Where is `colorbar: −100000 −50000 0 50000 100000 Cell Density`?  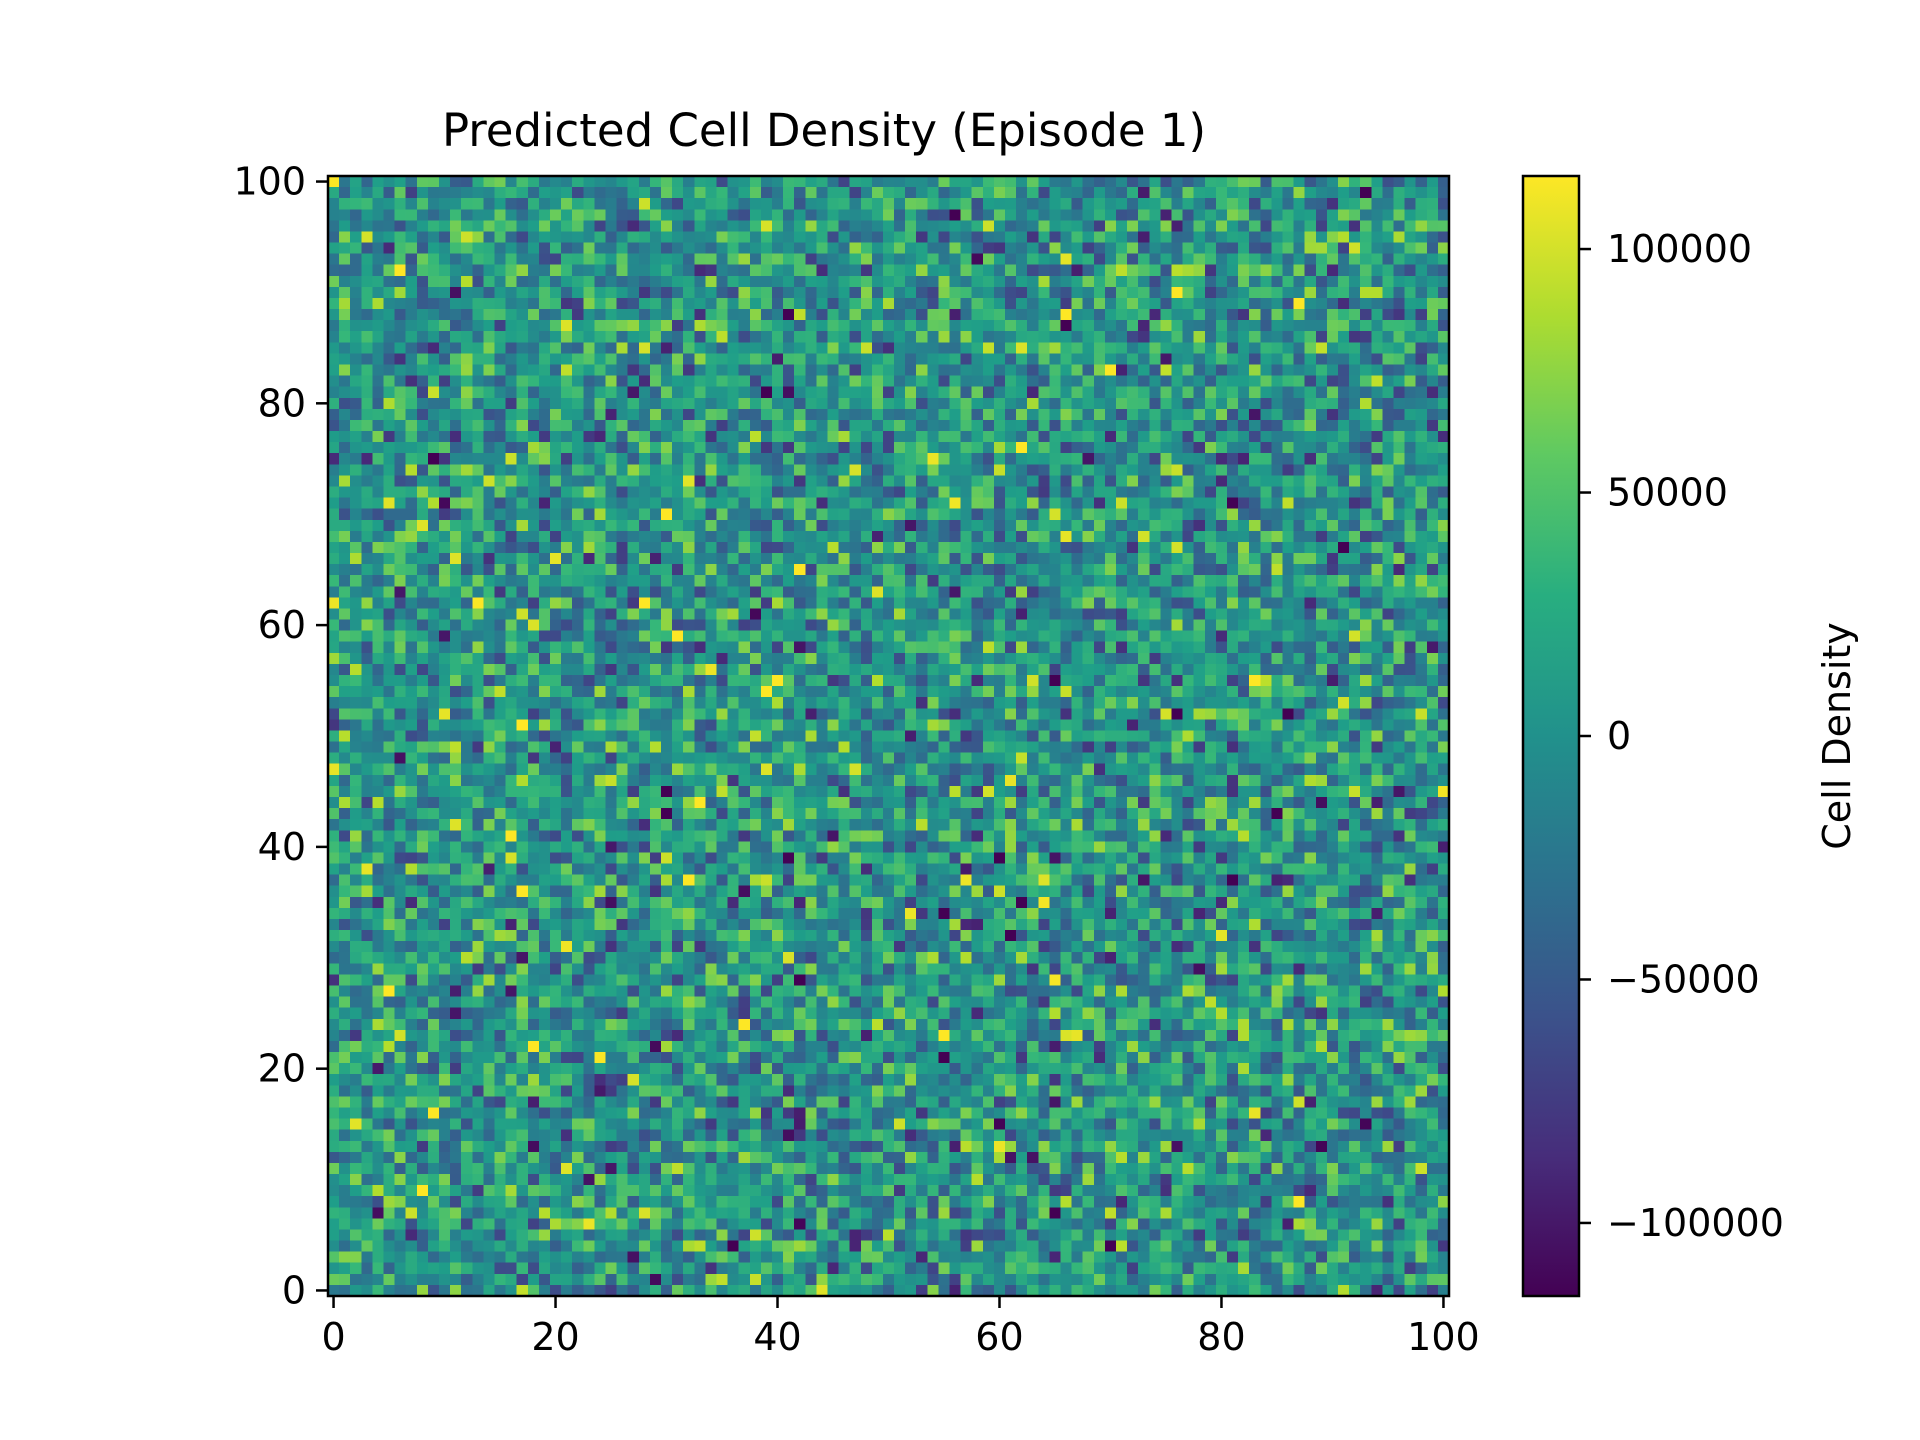
colorbar: −100000 −50000 0 50000 100000 Cell Density is located at coordinates (1690, 736).